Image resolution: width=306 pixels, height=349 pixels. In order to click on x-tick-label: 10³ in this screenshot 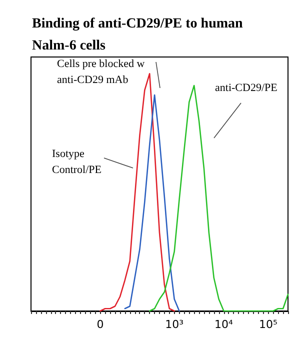, I will do `click(174, 324)`.